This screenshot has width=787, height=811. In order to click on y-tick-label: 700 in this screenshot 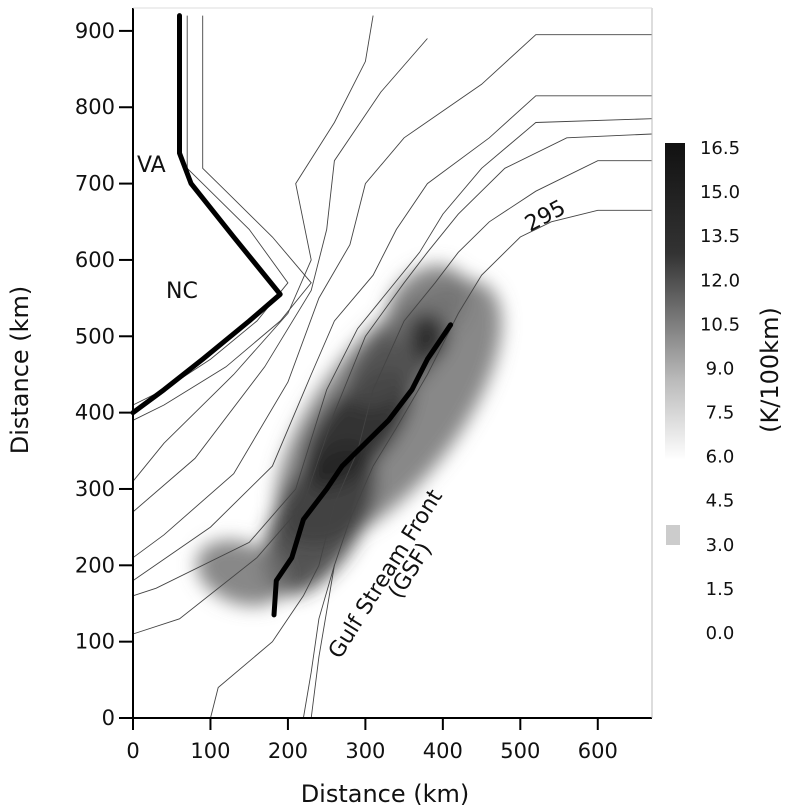, I will do `click(95, 184)`.